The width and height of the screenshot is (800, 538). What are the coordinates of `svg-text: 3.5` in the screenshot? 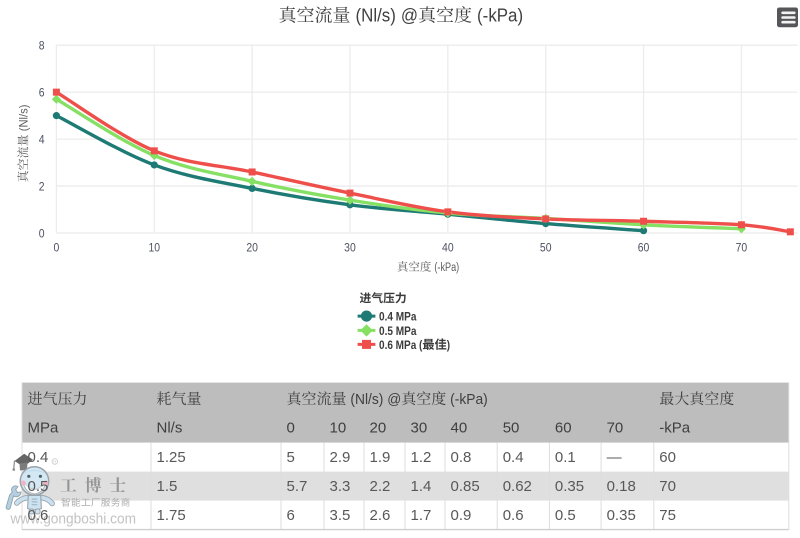 It's located at (340, 515).